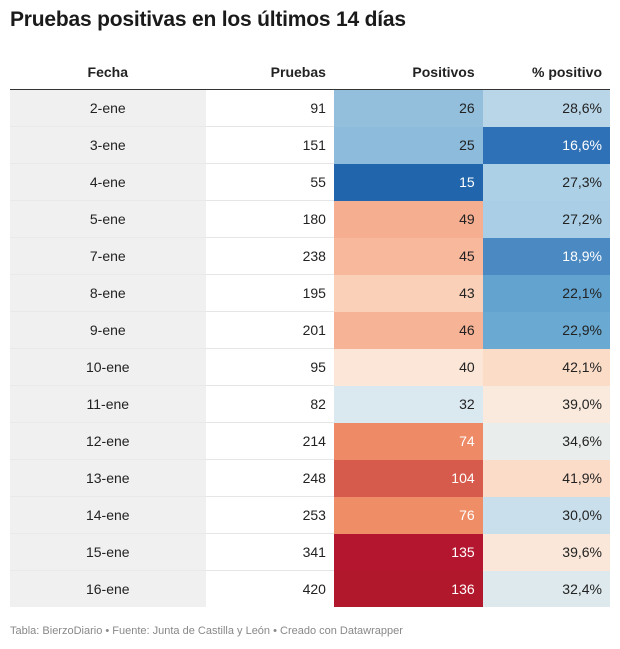  I want to click on cell-positivos: 135, so click(408, 552).